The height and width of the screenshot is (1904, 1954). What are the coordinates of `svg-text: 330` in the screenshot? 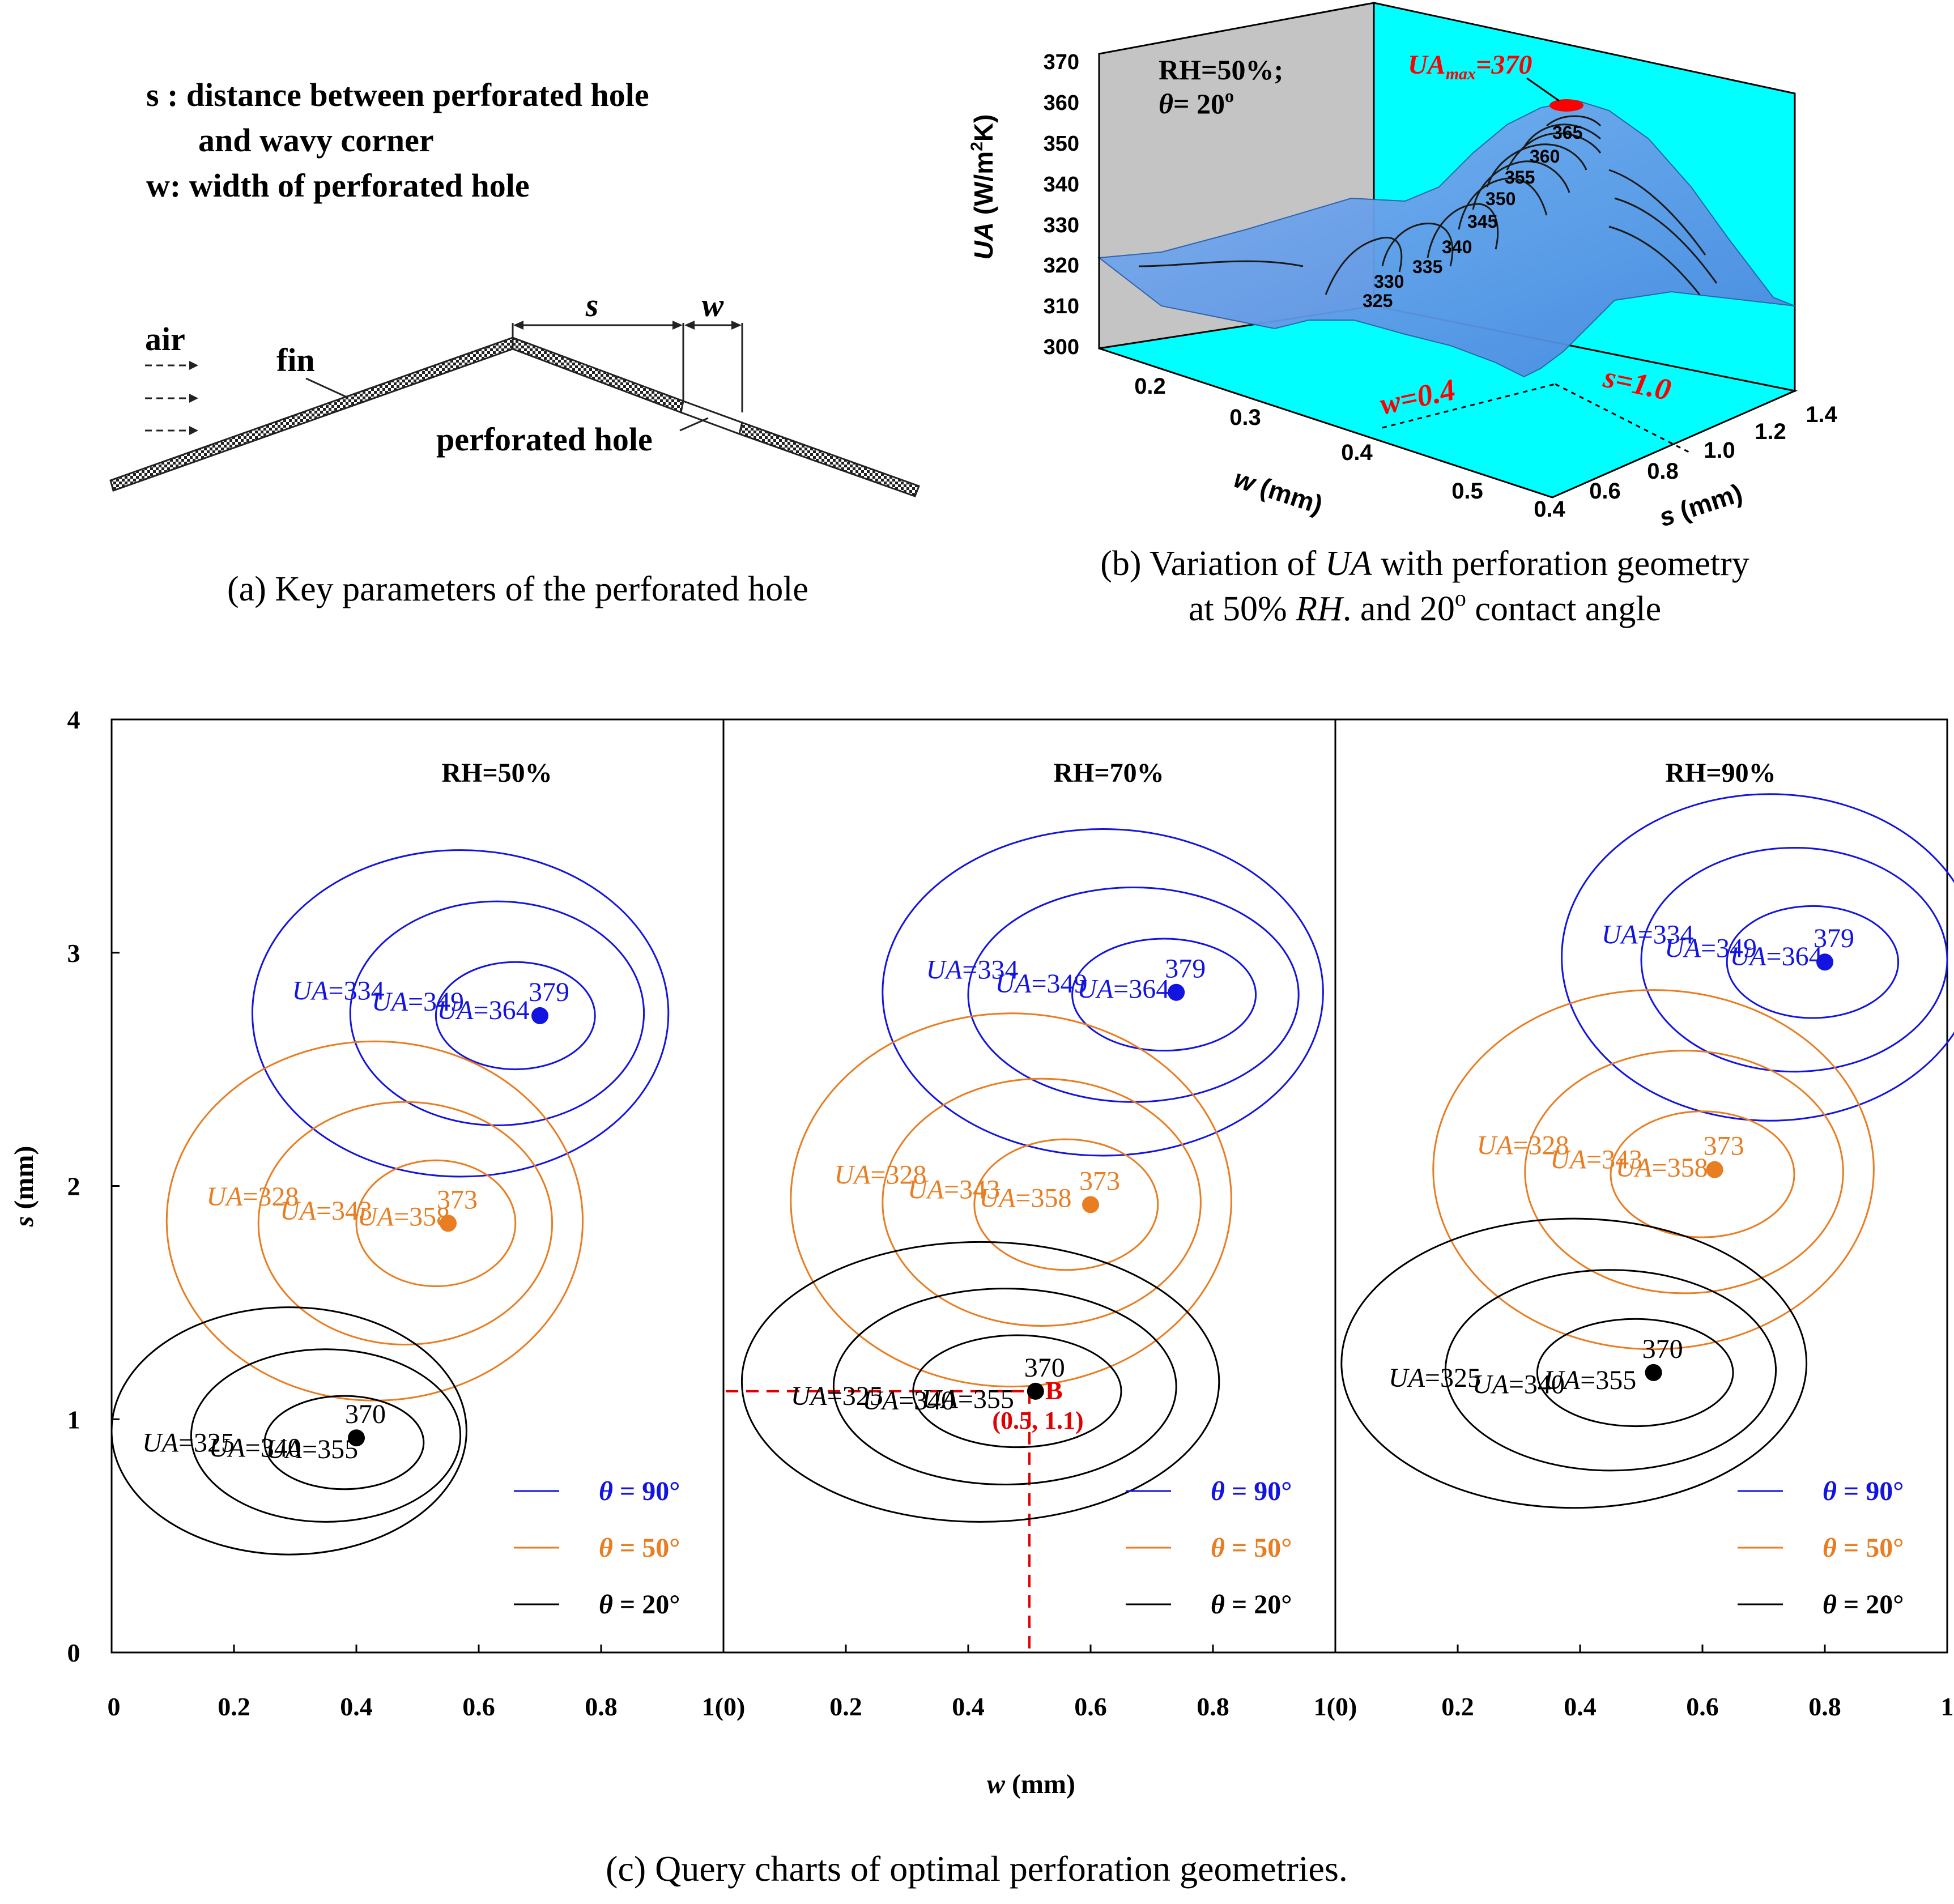 It's located at (1389, 281).